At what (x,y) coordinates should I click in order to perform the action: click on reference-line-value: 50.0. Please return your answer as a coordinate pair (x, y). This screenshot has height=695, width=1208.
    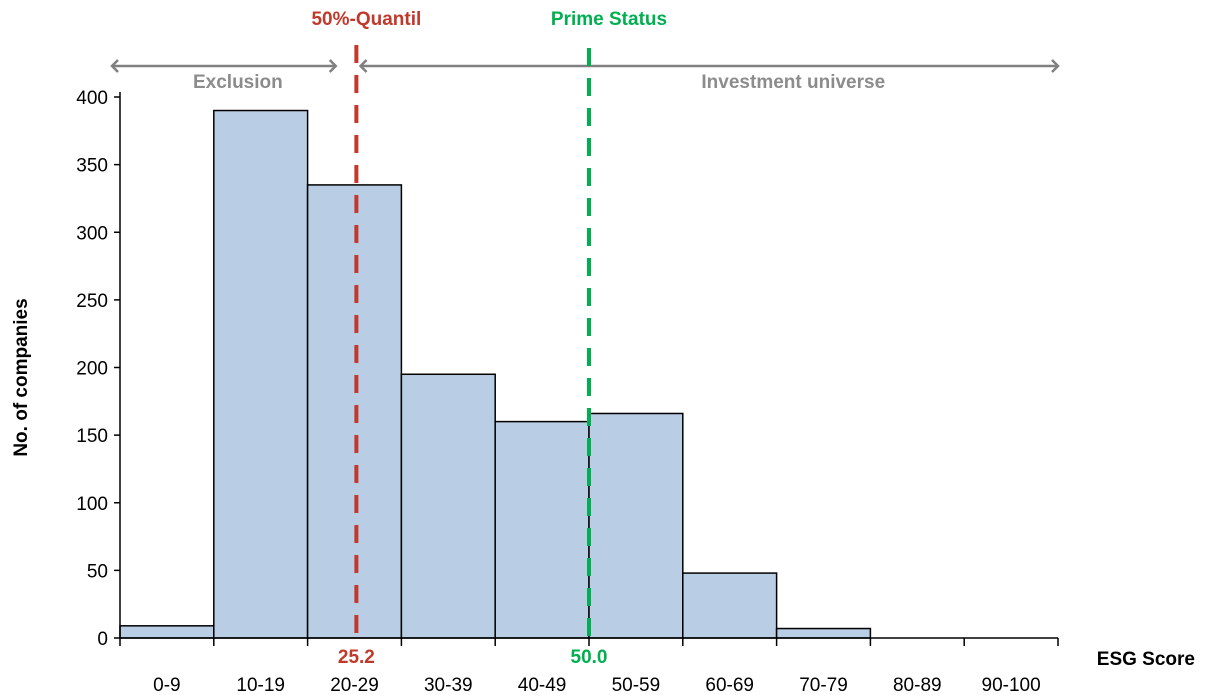
    Looking at the image, I should click on (589, 657).